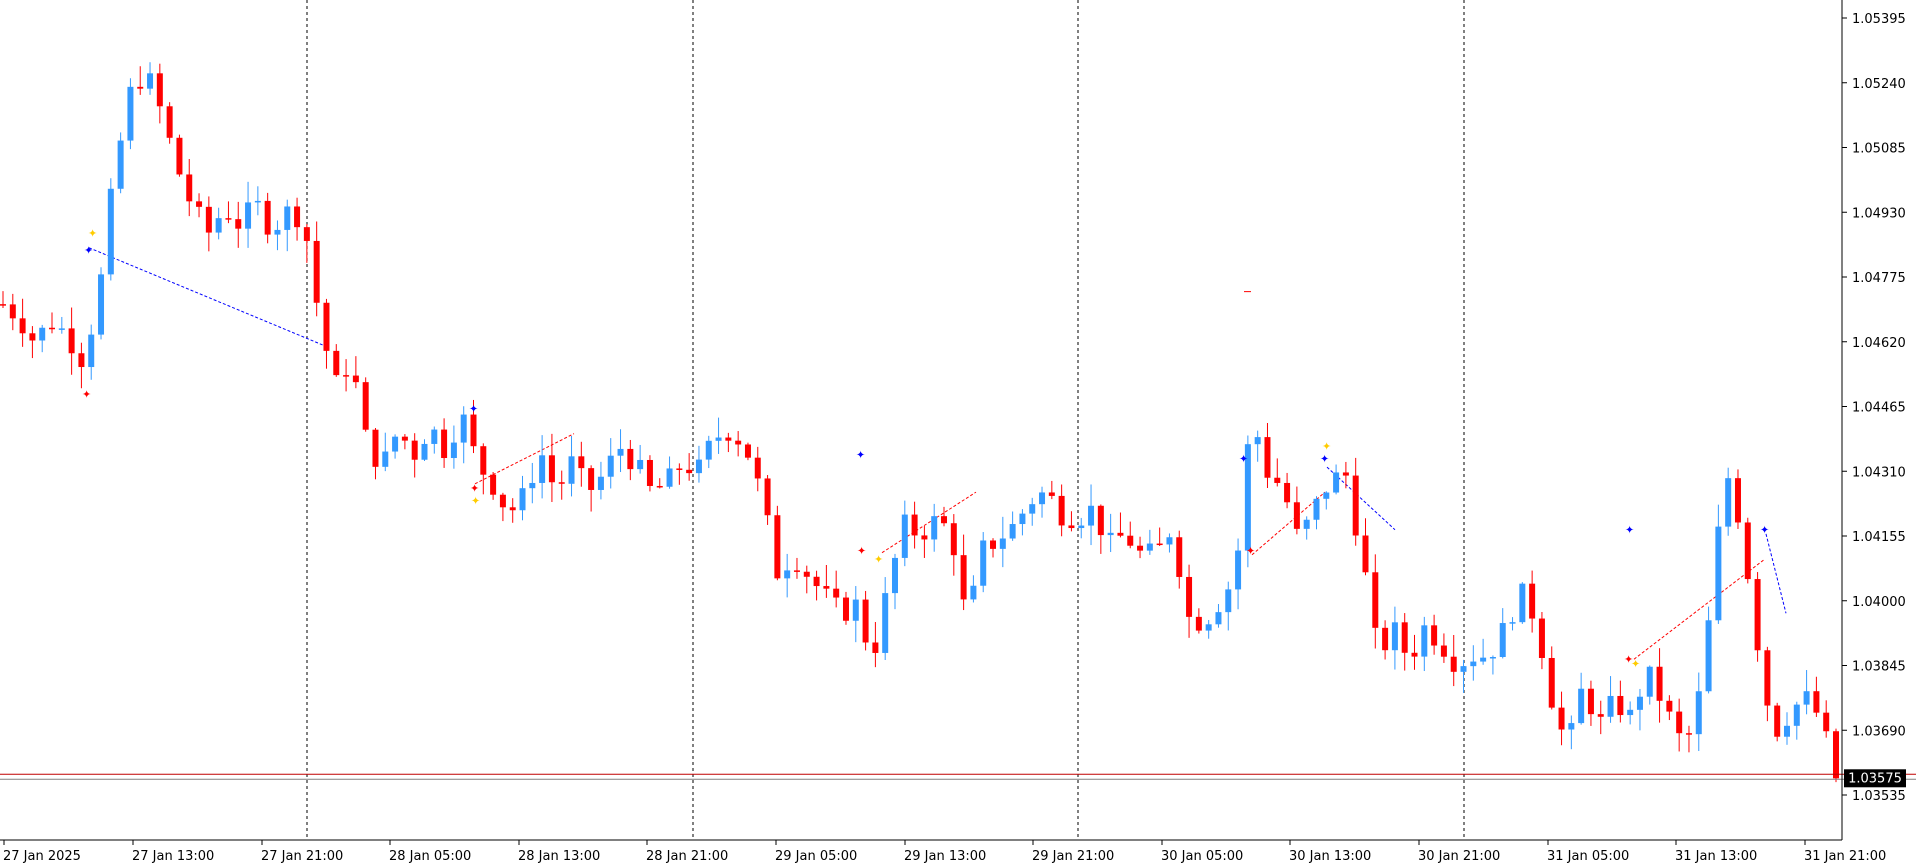 The height and width of the screenshot is (867, 1916). Describe the element at coordinates (1716, 856) in the screenshot. I see `time-tick-label: 31 Jan 13:00` at that location.